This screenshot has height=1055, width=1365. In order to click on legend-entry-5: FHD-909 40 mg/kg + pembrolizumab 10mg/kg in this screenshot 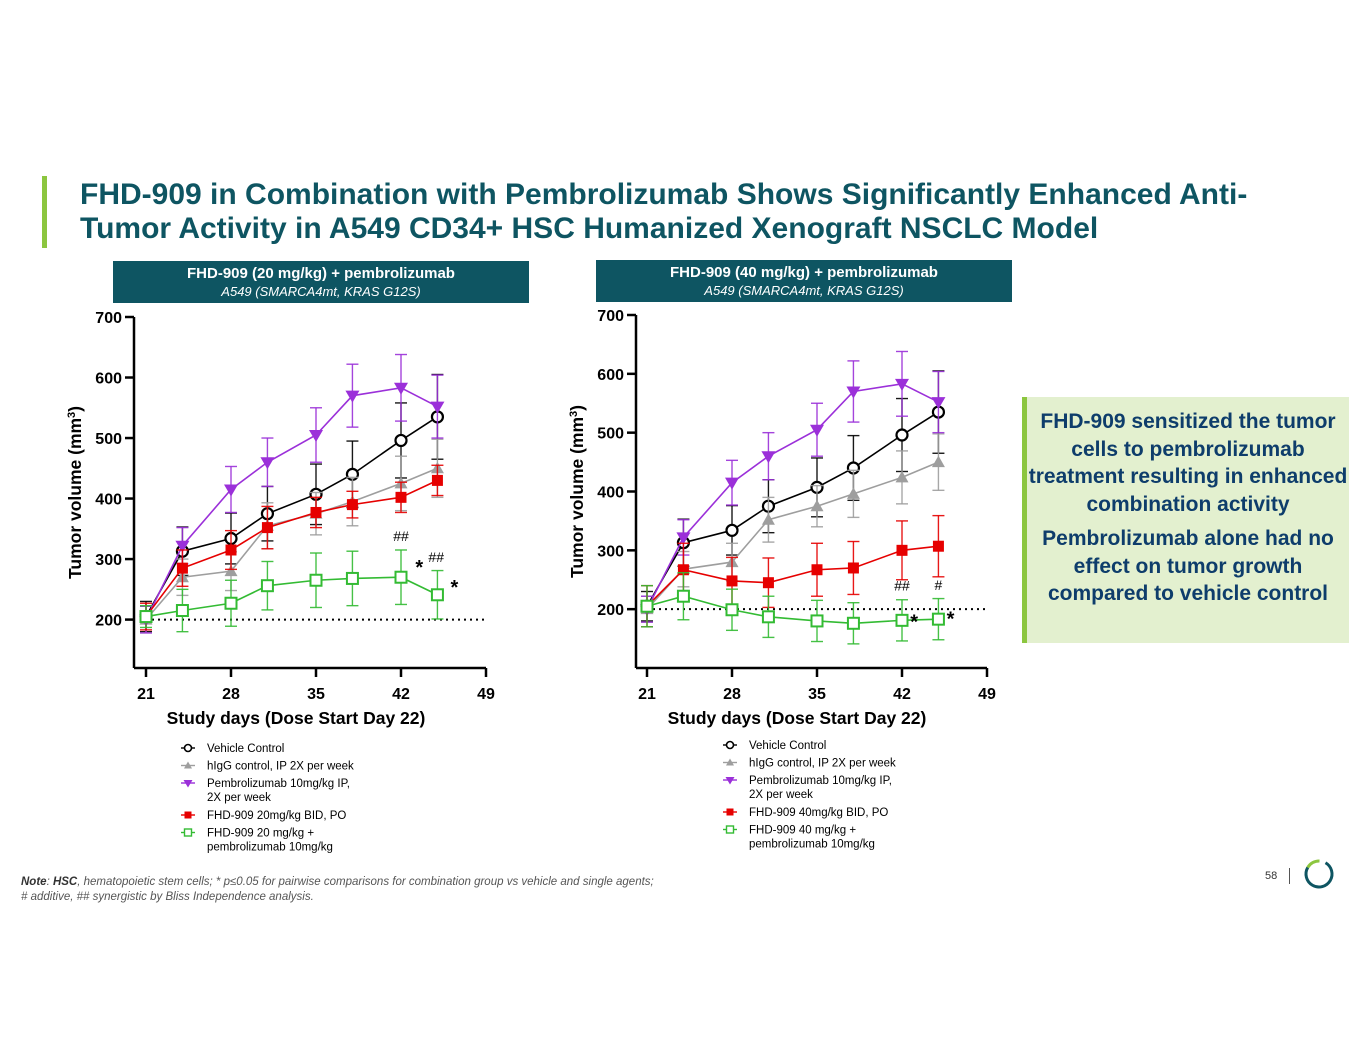, I will do `click(799, 838)`.